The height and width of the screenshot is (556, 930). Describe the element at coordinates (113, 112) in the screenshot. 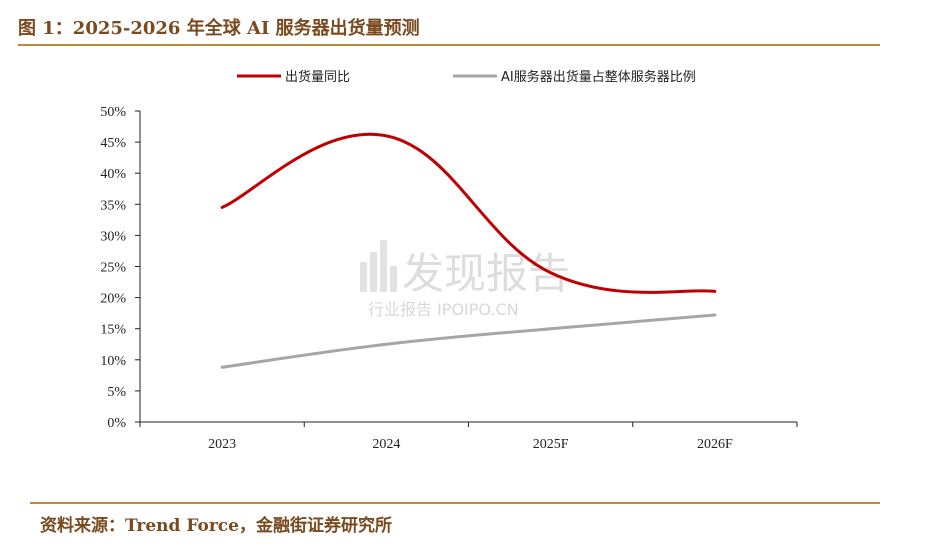

I see `y-tick-label: 50%` at that location.